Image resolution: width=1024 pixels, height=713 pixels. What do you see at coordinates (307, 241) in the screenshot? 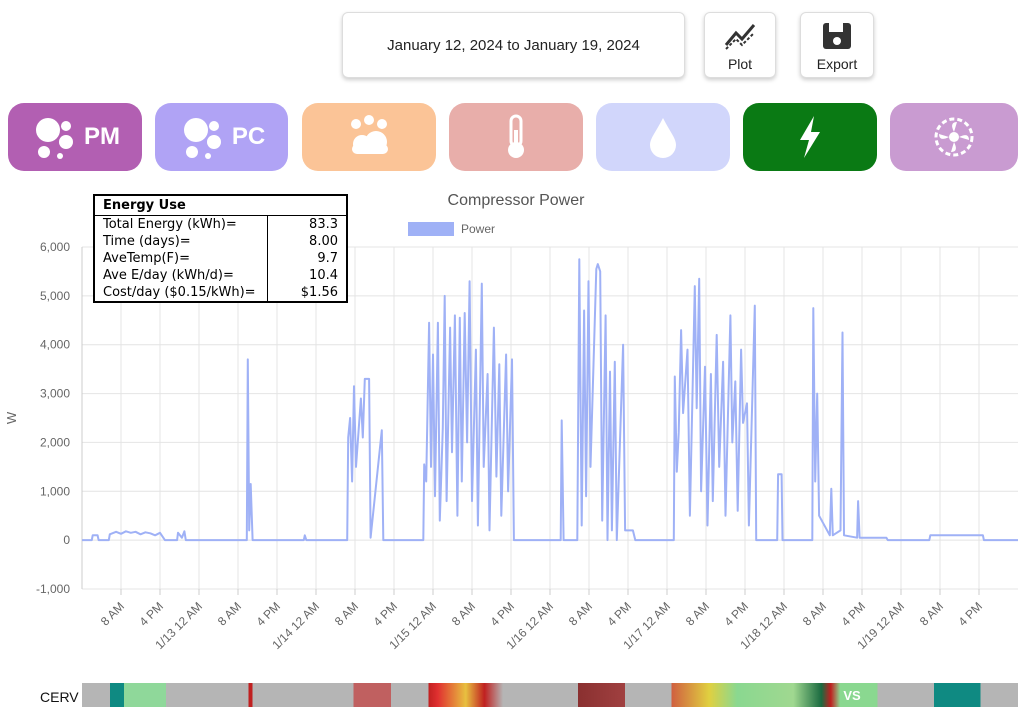
I see `energy-value: 8.00` at bounding box center [307, 241].